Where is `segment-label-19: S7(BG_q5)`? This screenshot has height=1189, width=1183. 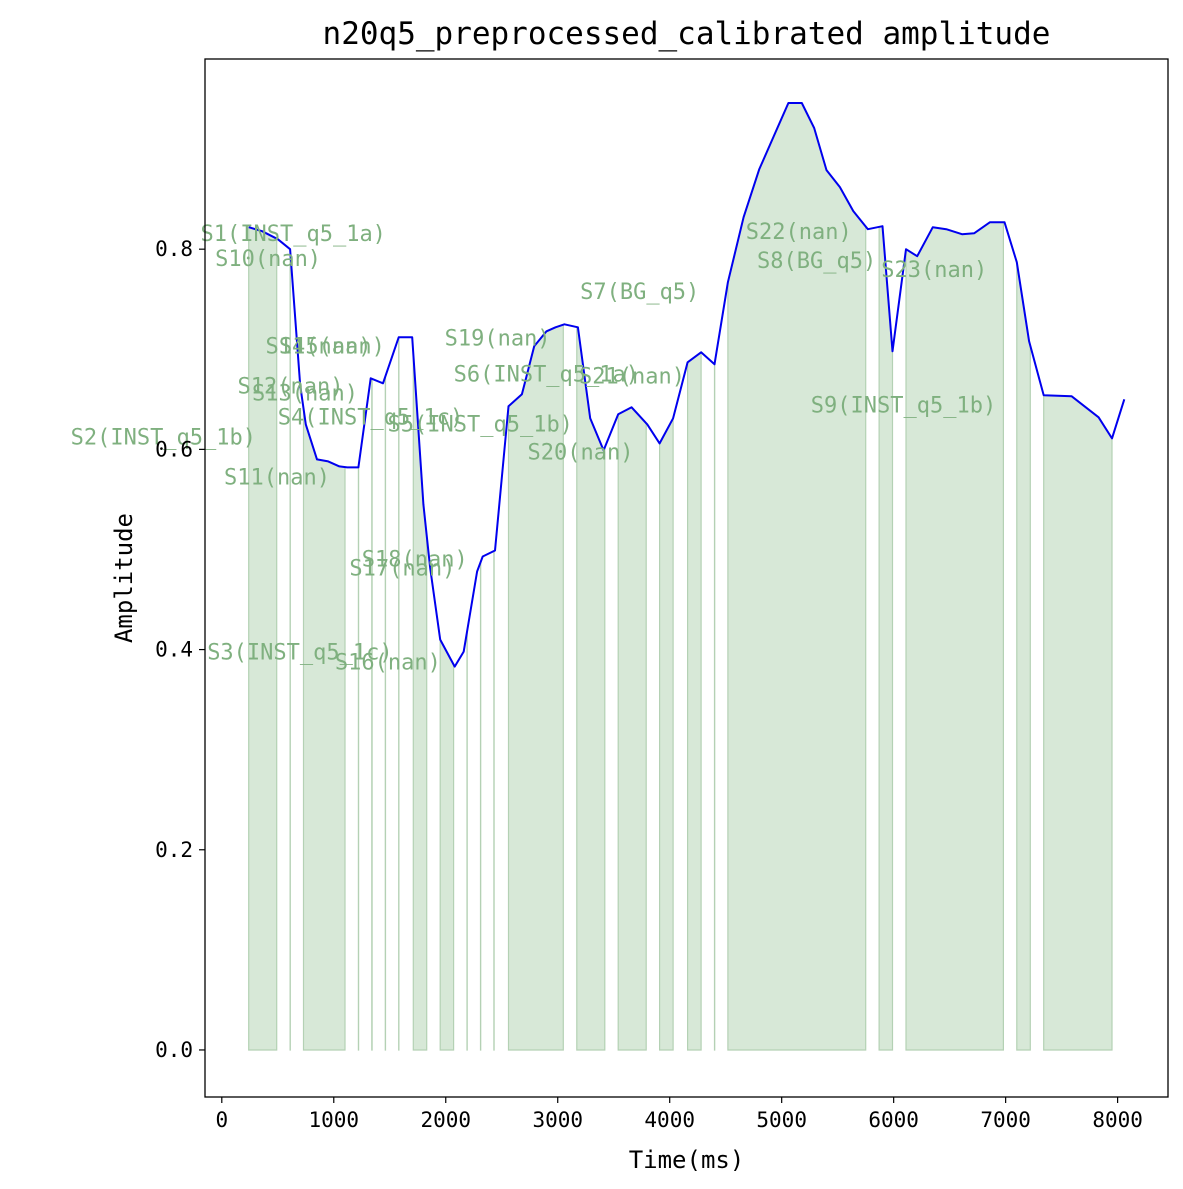
segment-label-19: S7(BG_q5) is located at coordinates (639, 292).